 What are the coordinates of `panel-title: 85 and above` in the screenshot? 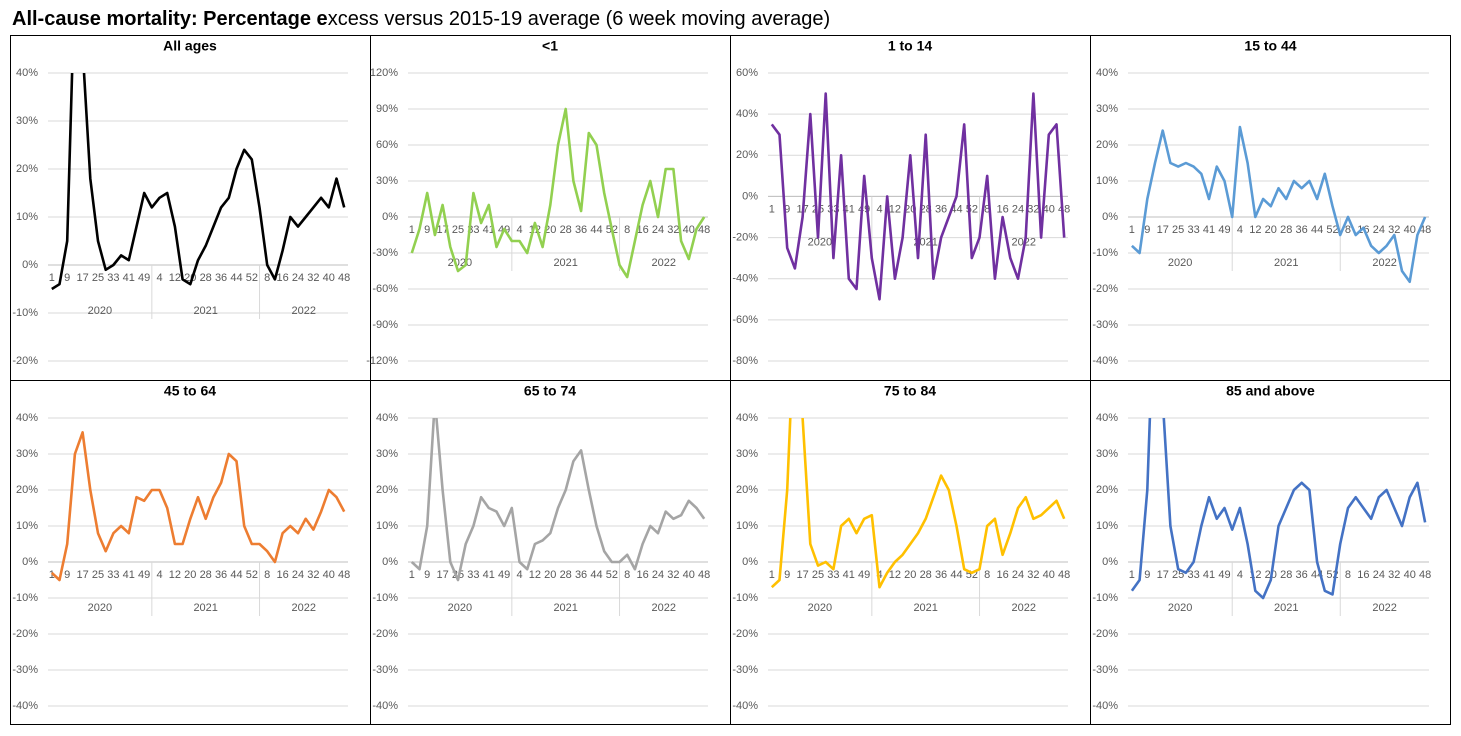 It's located at (1270, 391).